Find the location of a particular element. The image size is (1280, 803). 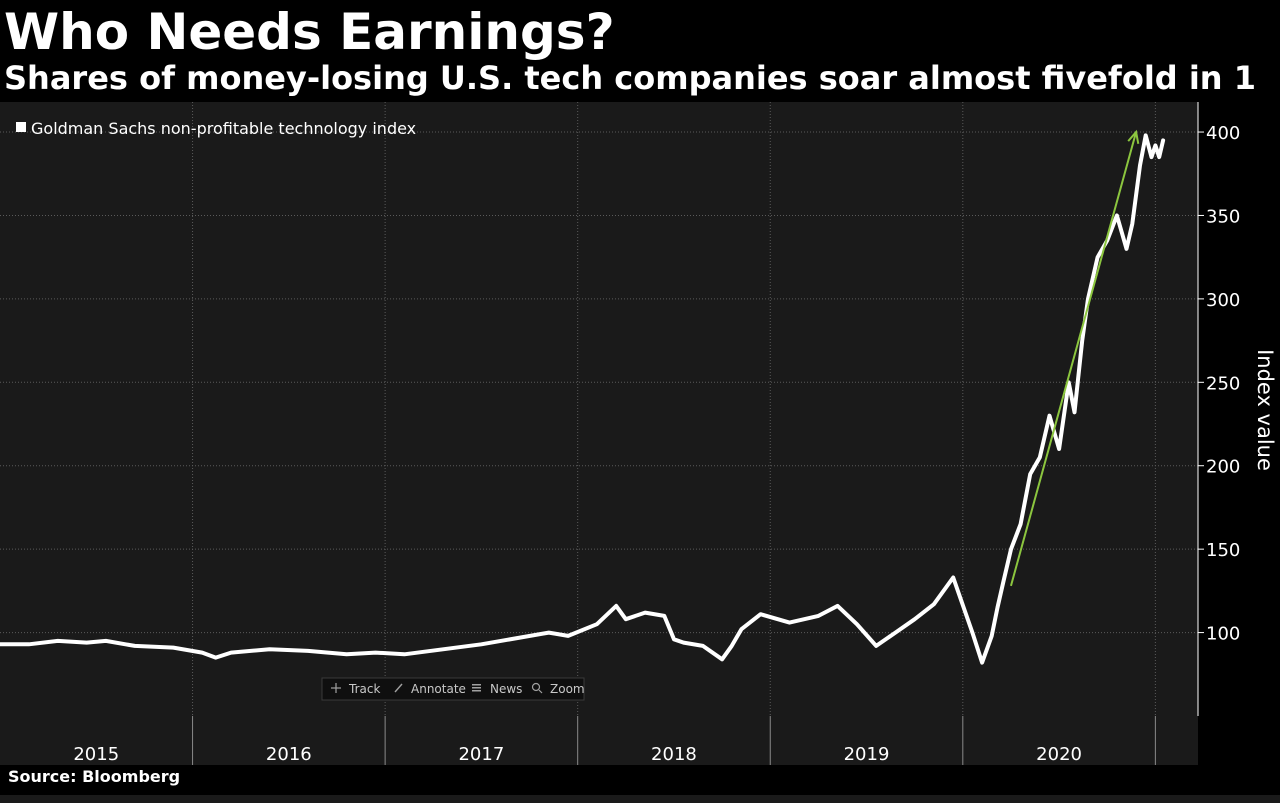

toolbar-background is located at coordinates (453, 689).